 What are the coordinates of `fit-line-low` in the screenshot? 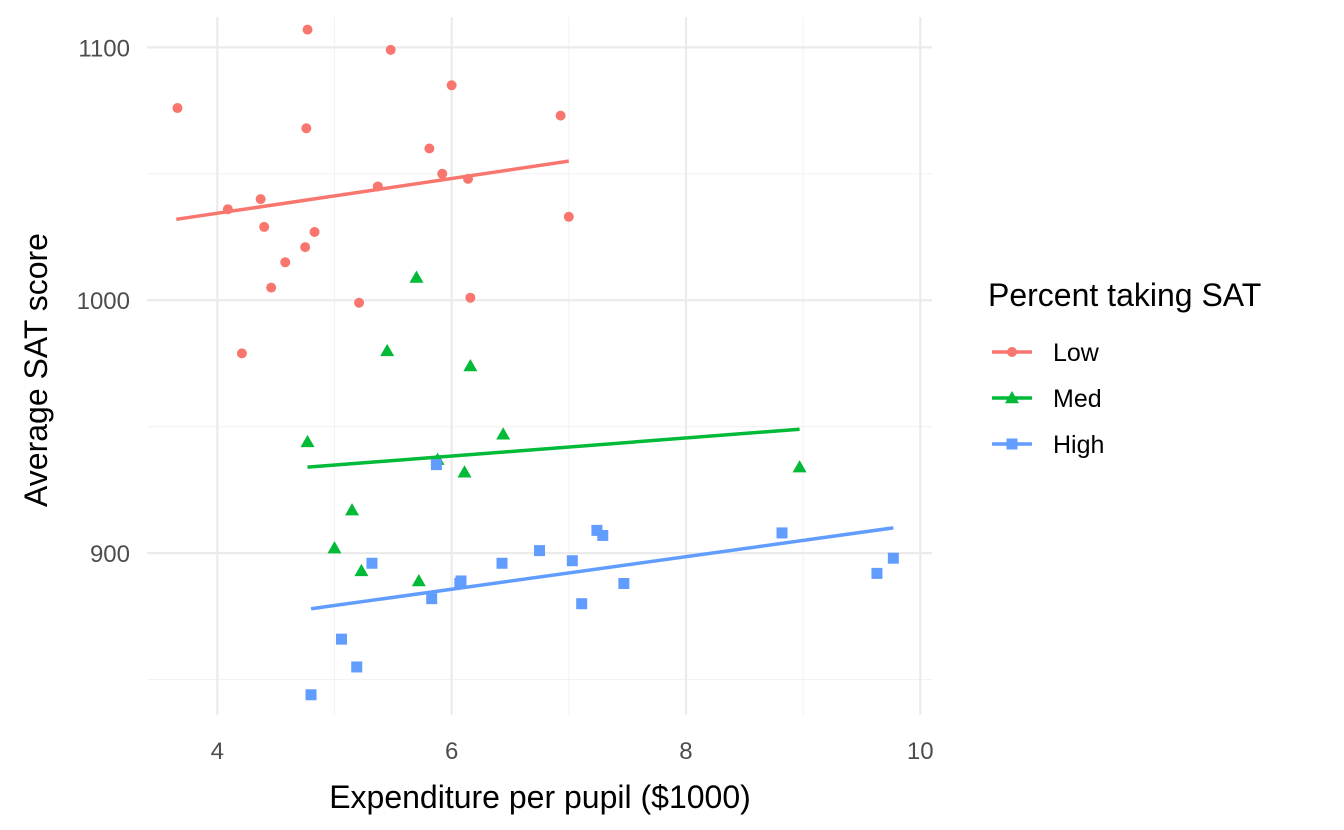 It's located at (373, 190).